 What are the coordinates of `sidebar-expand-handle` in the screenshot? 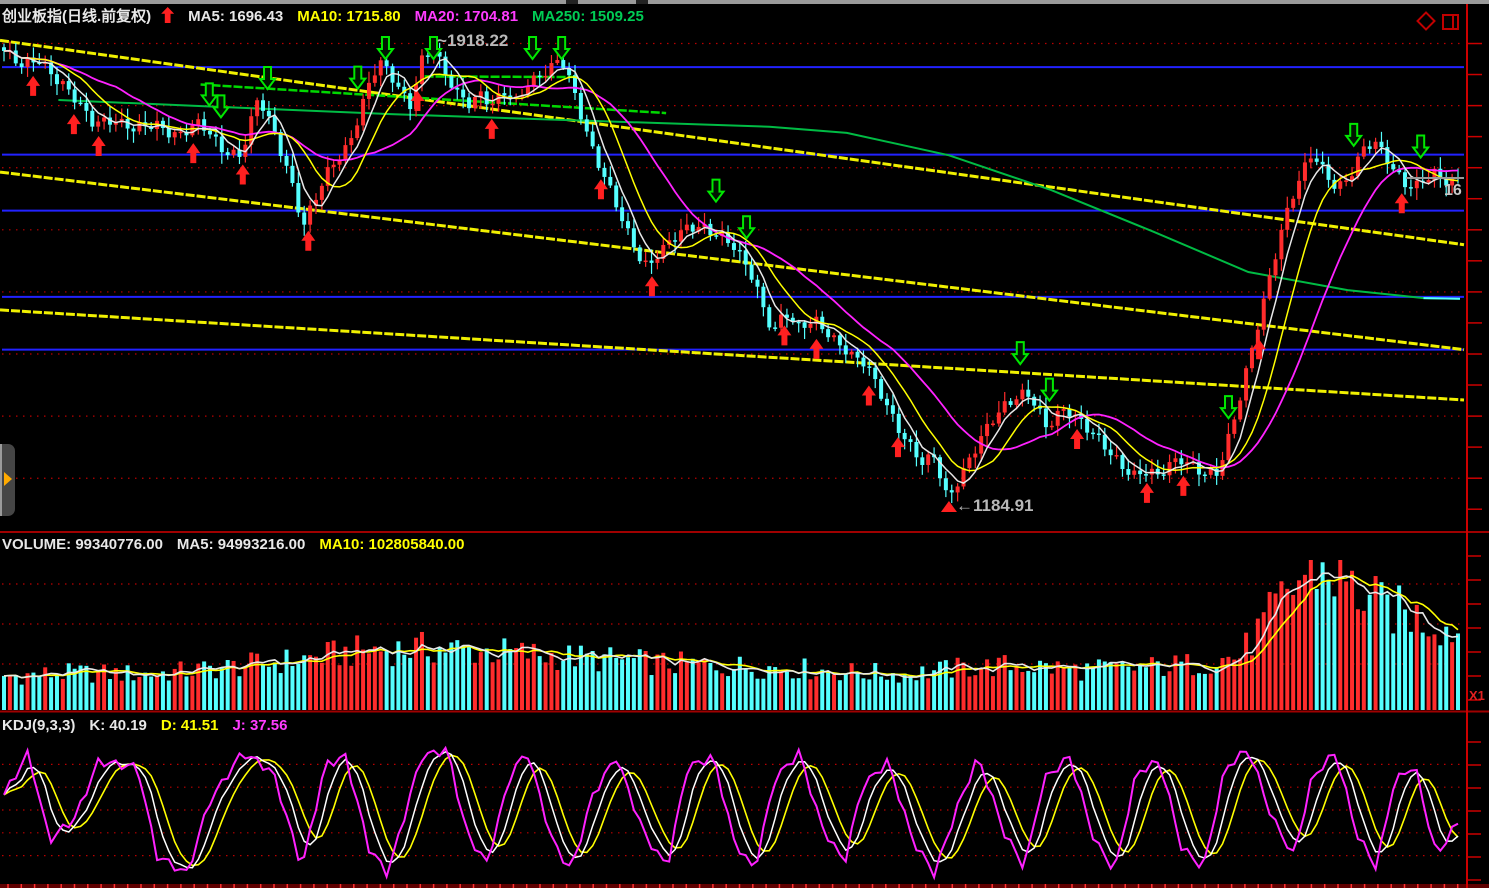 It's located at (7, 480).